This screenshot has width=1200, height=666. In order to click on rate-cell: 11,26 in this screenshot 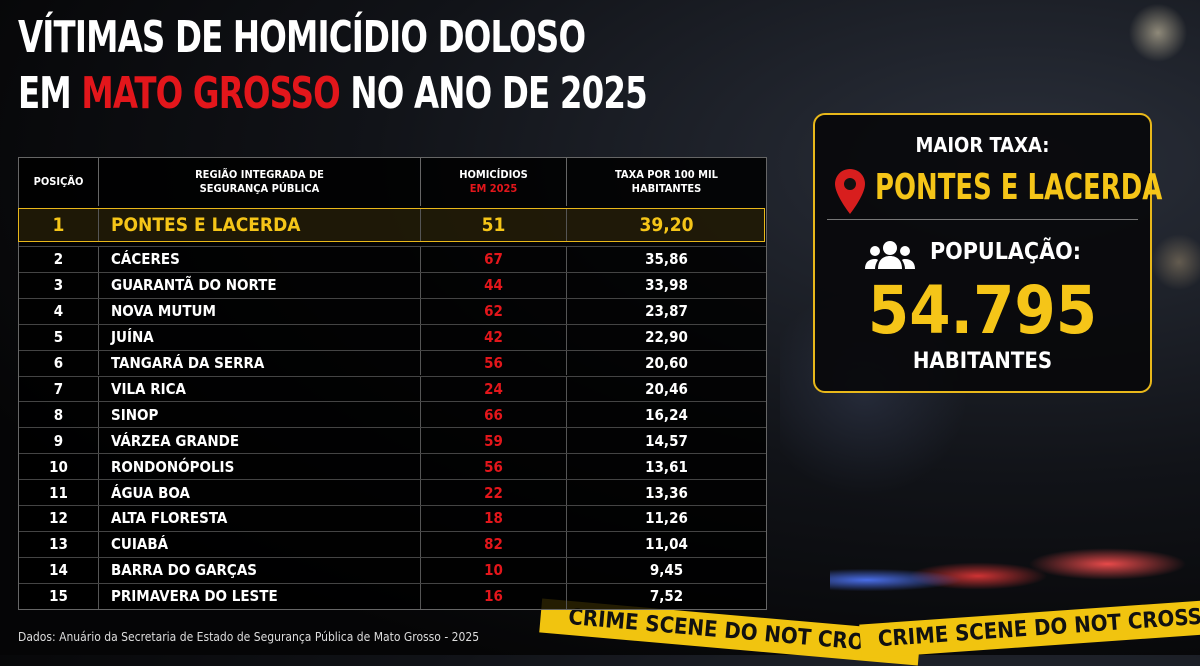, I will do `click(666, 518)`.